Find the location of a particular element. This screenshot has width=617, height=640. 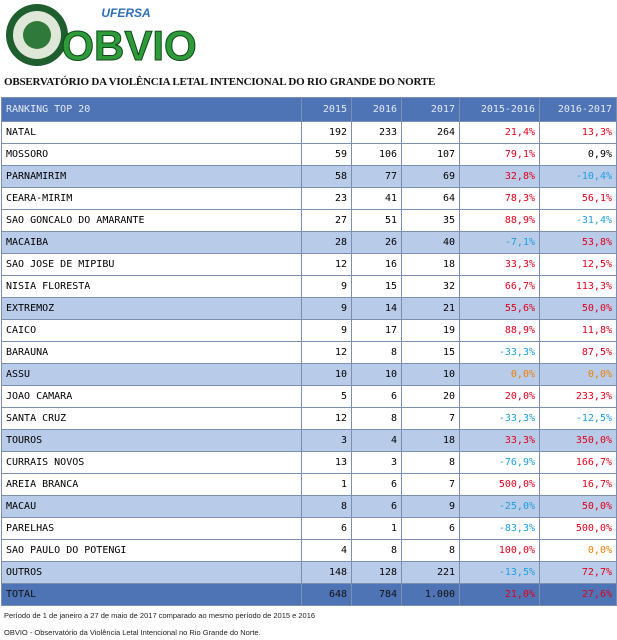

count-cell: 17 is located at coordinates (376, 330).